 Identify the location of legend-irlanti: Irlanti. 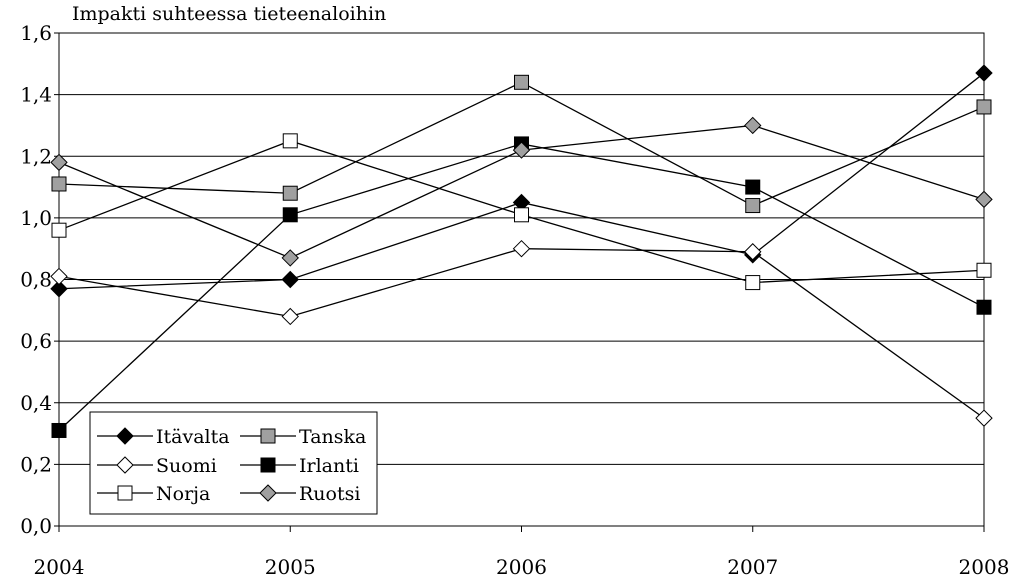
(299, 466).